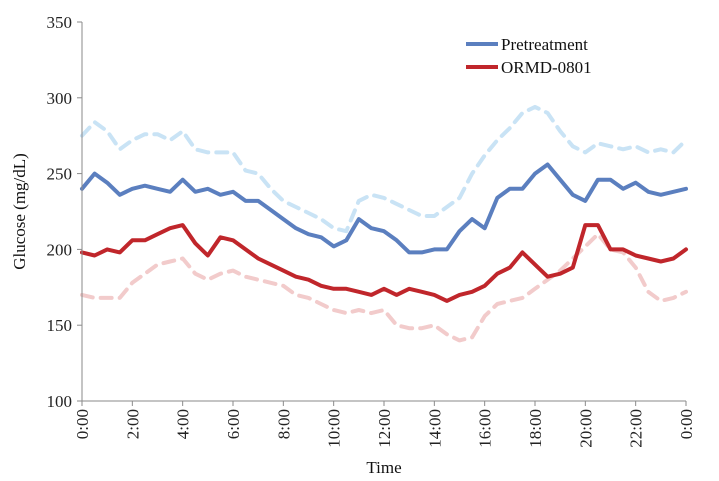  I want to click on x-tick-label: 14:00, so click(434, 428).